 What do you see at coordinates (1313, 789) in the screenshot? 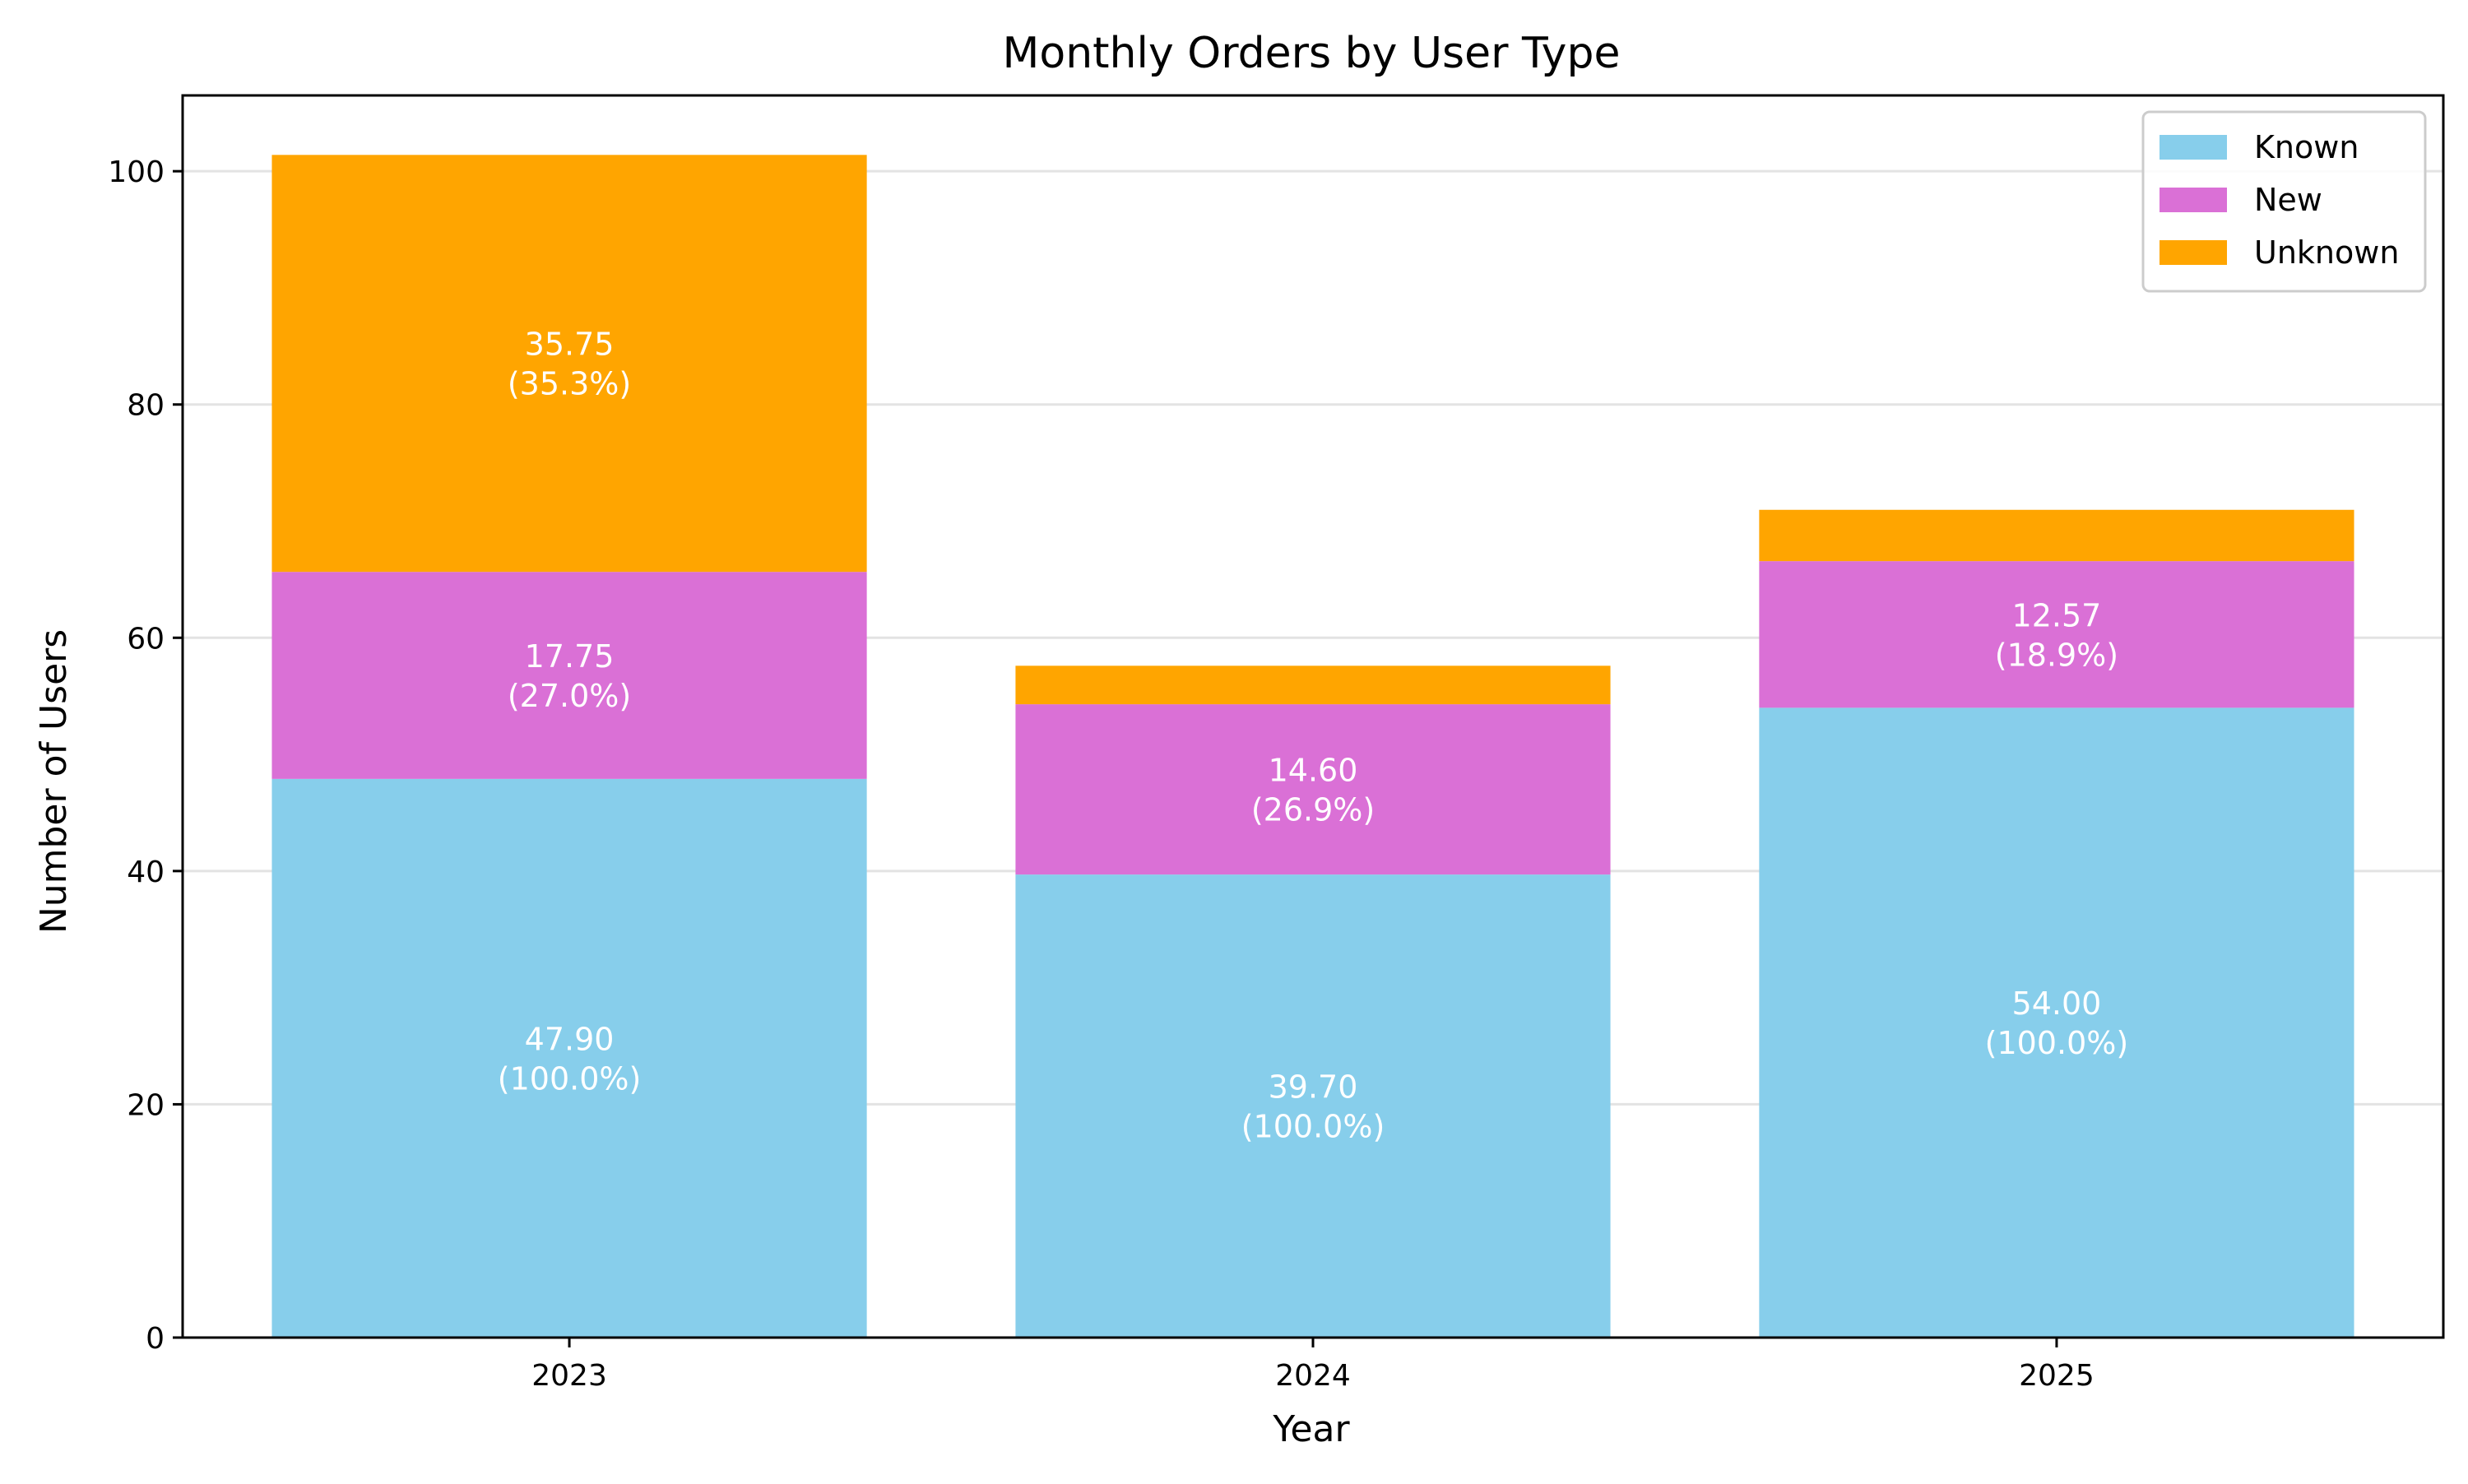
I see `bar-new-2024` at bounding box center [1313, 789].